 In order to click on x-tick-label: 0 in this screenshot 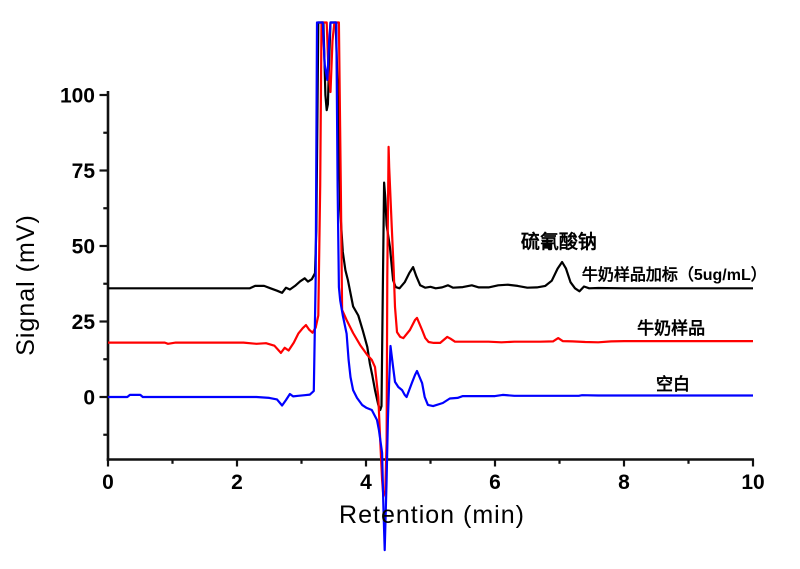, I will do `click(108, 482)`.